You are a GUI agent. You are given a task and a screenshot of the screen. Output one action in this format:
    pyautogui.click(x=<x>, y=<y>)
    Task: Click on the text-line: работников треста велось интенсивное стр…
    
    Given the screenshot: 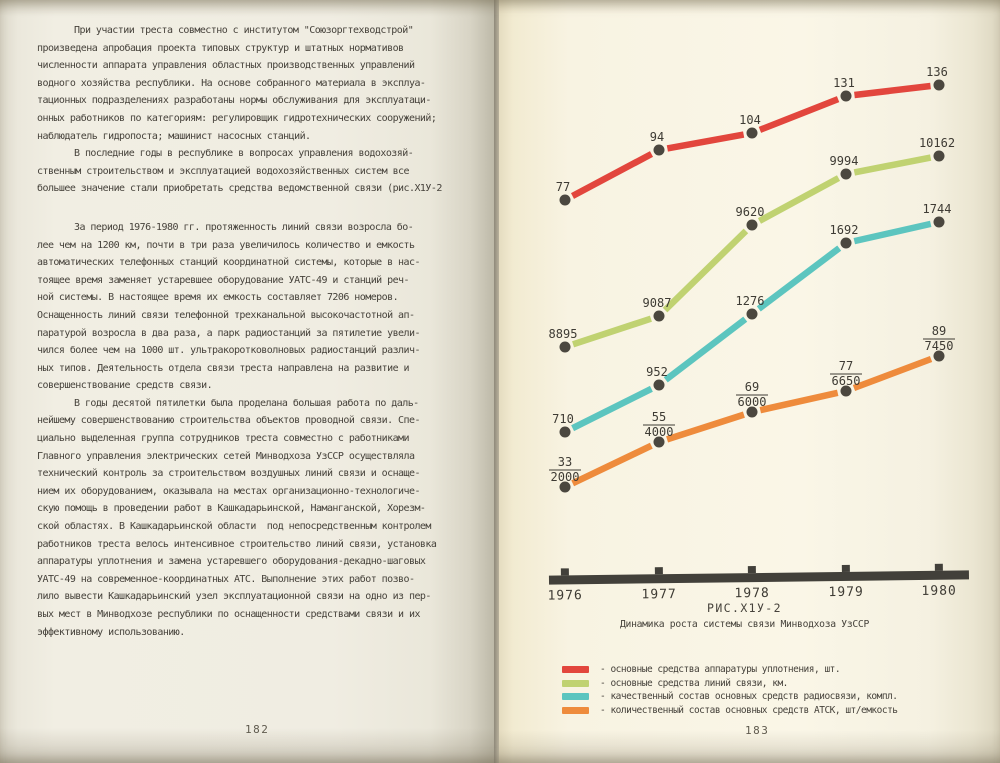 What is the action you would take?
    pyautogui.click(x=237, y=544)
    